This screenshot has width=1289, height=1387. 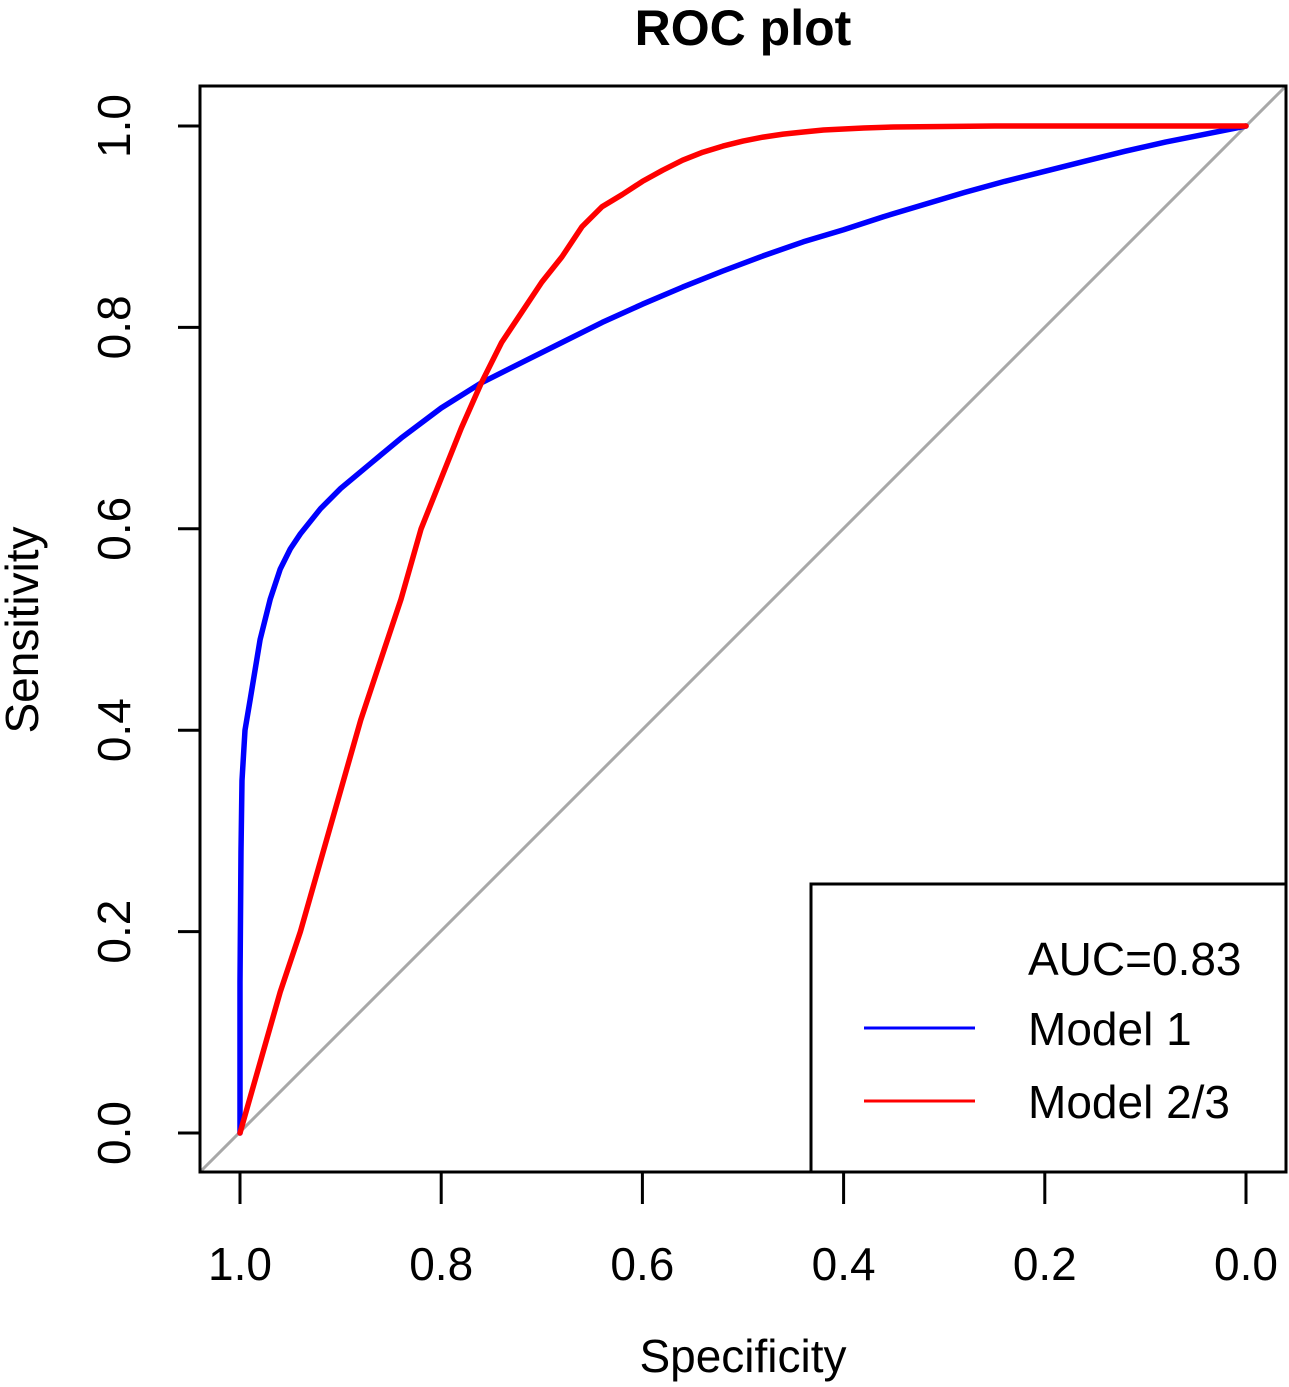 What do you see at coordinates (1135, 959) in the screenshot?
I see `legend-header: AUC=0.83` at bounding box center [1135, 959].